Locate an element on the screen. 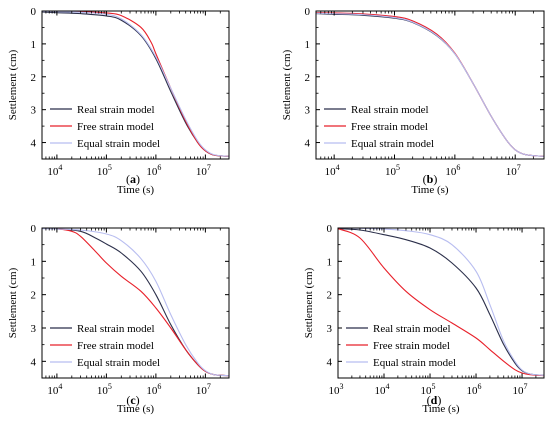 The height and width of the screenshot is (439, 550). panel-tag: (c) is located at coordinates (132, 400).